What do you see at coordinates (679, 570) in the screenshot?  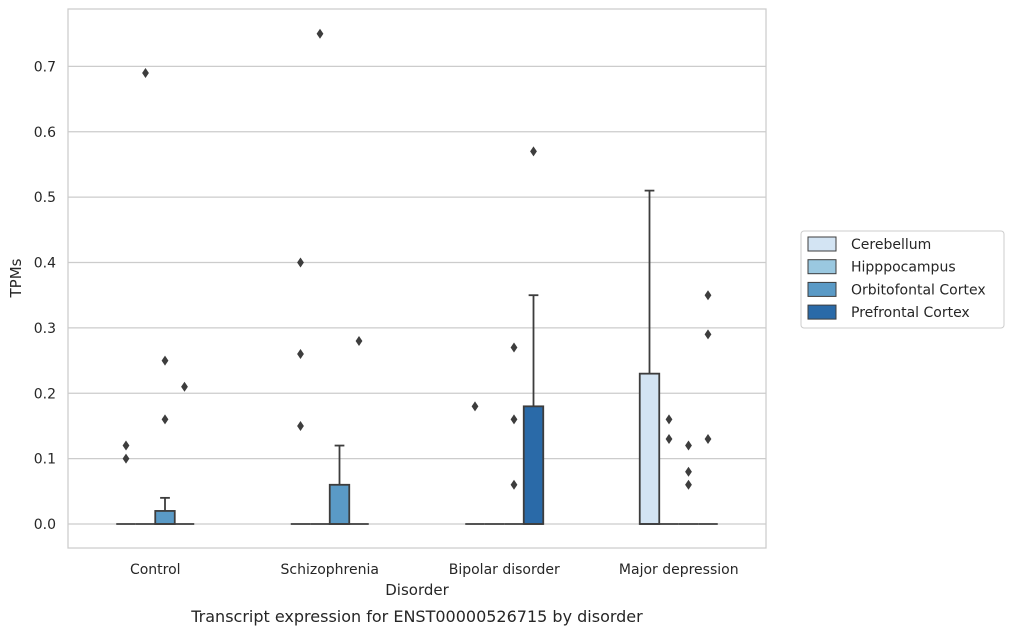 I see `x-tick-label: Major depression` at bounding box center [679, 570].